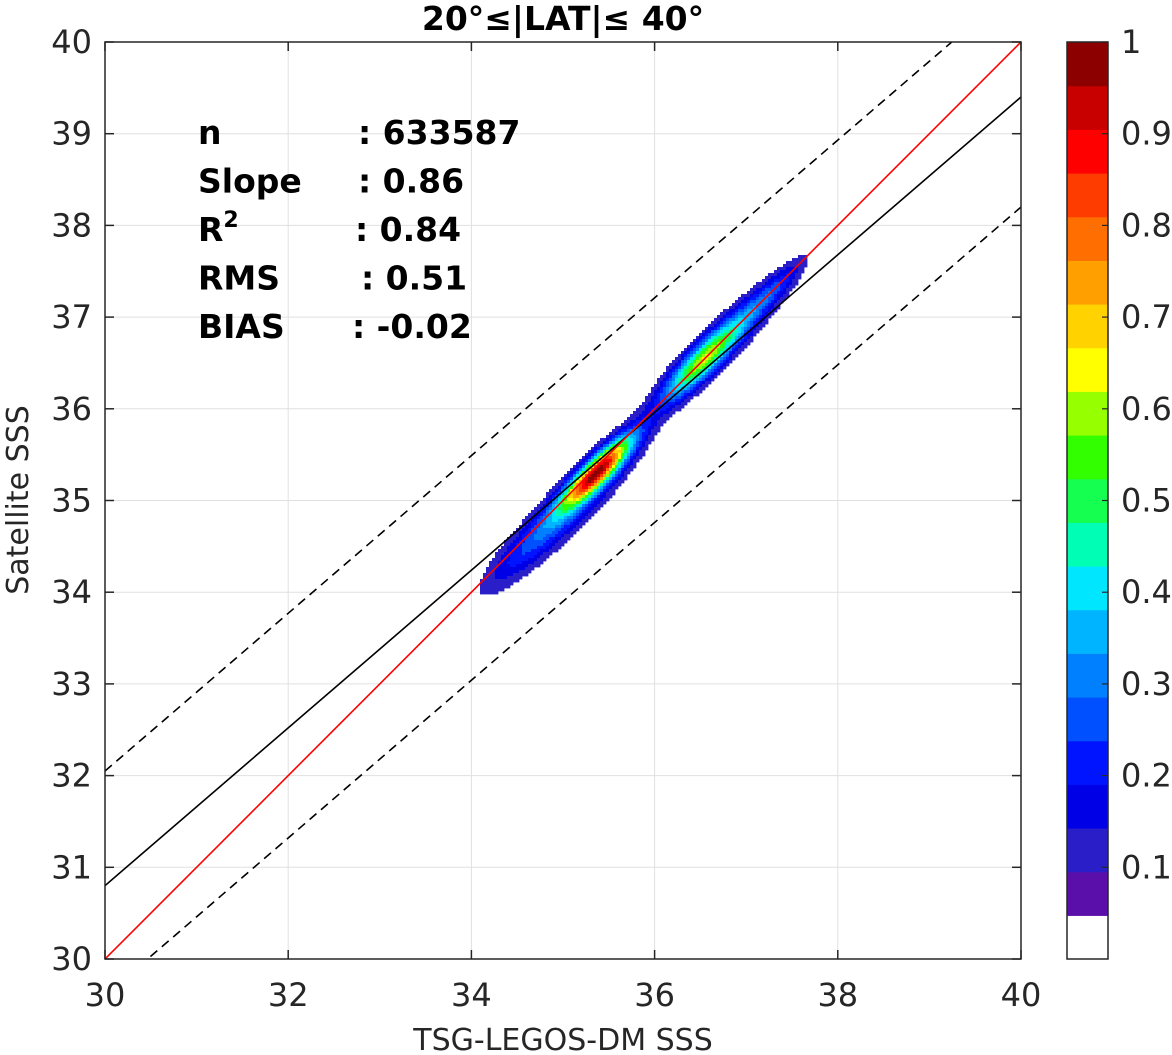 This screenshot has width=1172, height=1055. I want to click on y-tick-label: 35, so click(71, 501).